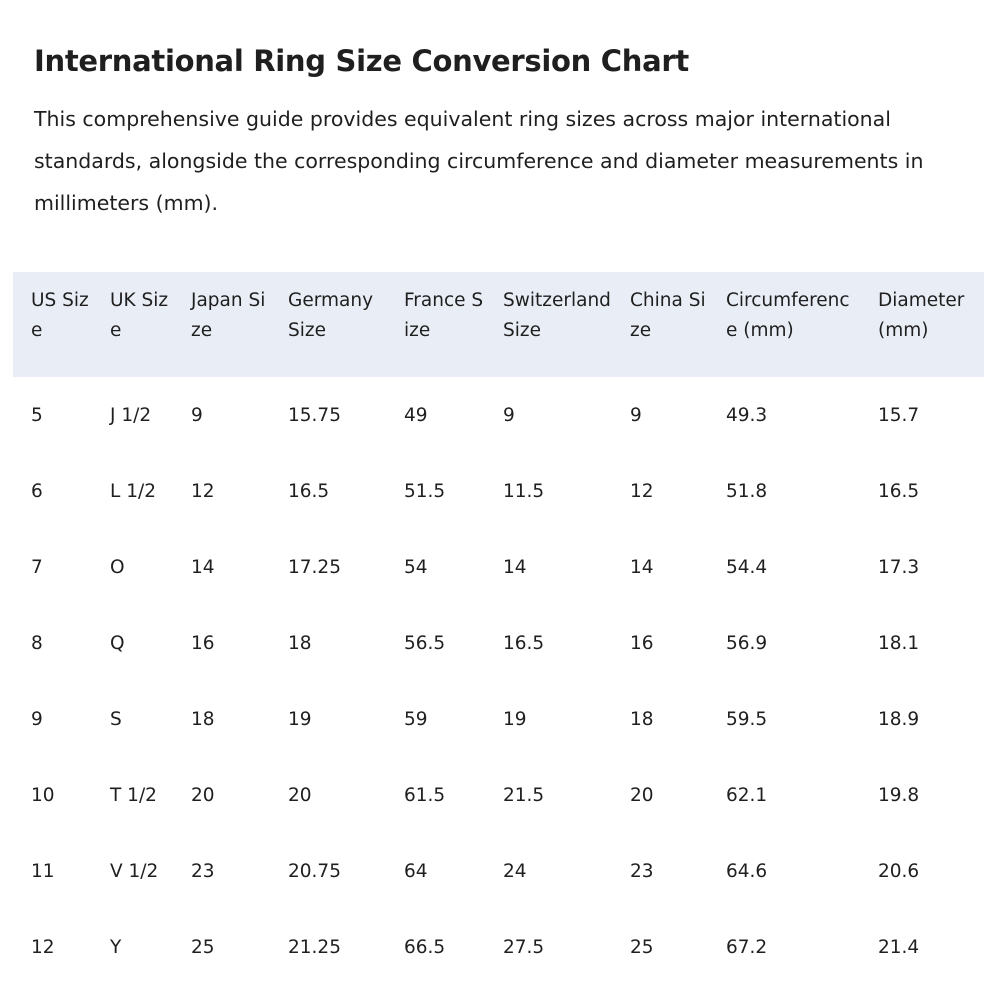 The width and height of the screenshot is (1000, 1000). I want to click on table-cell: 56.5, so click(425, 643).